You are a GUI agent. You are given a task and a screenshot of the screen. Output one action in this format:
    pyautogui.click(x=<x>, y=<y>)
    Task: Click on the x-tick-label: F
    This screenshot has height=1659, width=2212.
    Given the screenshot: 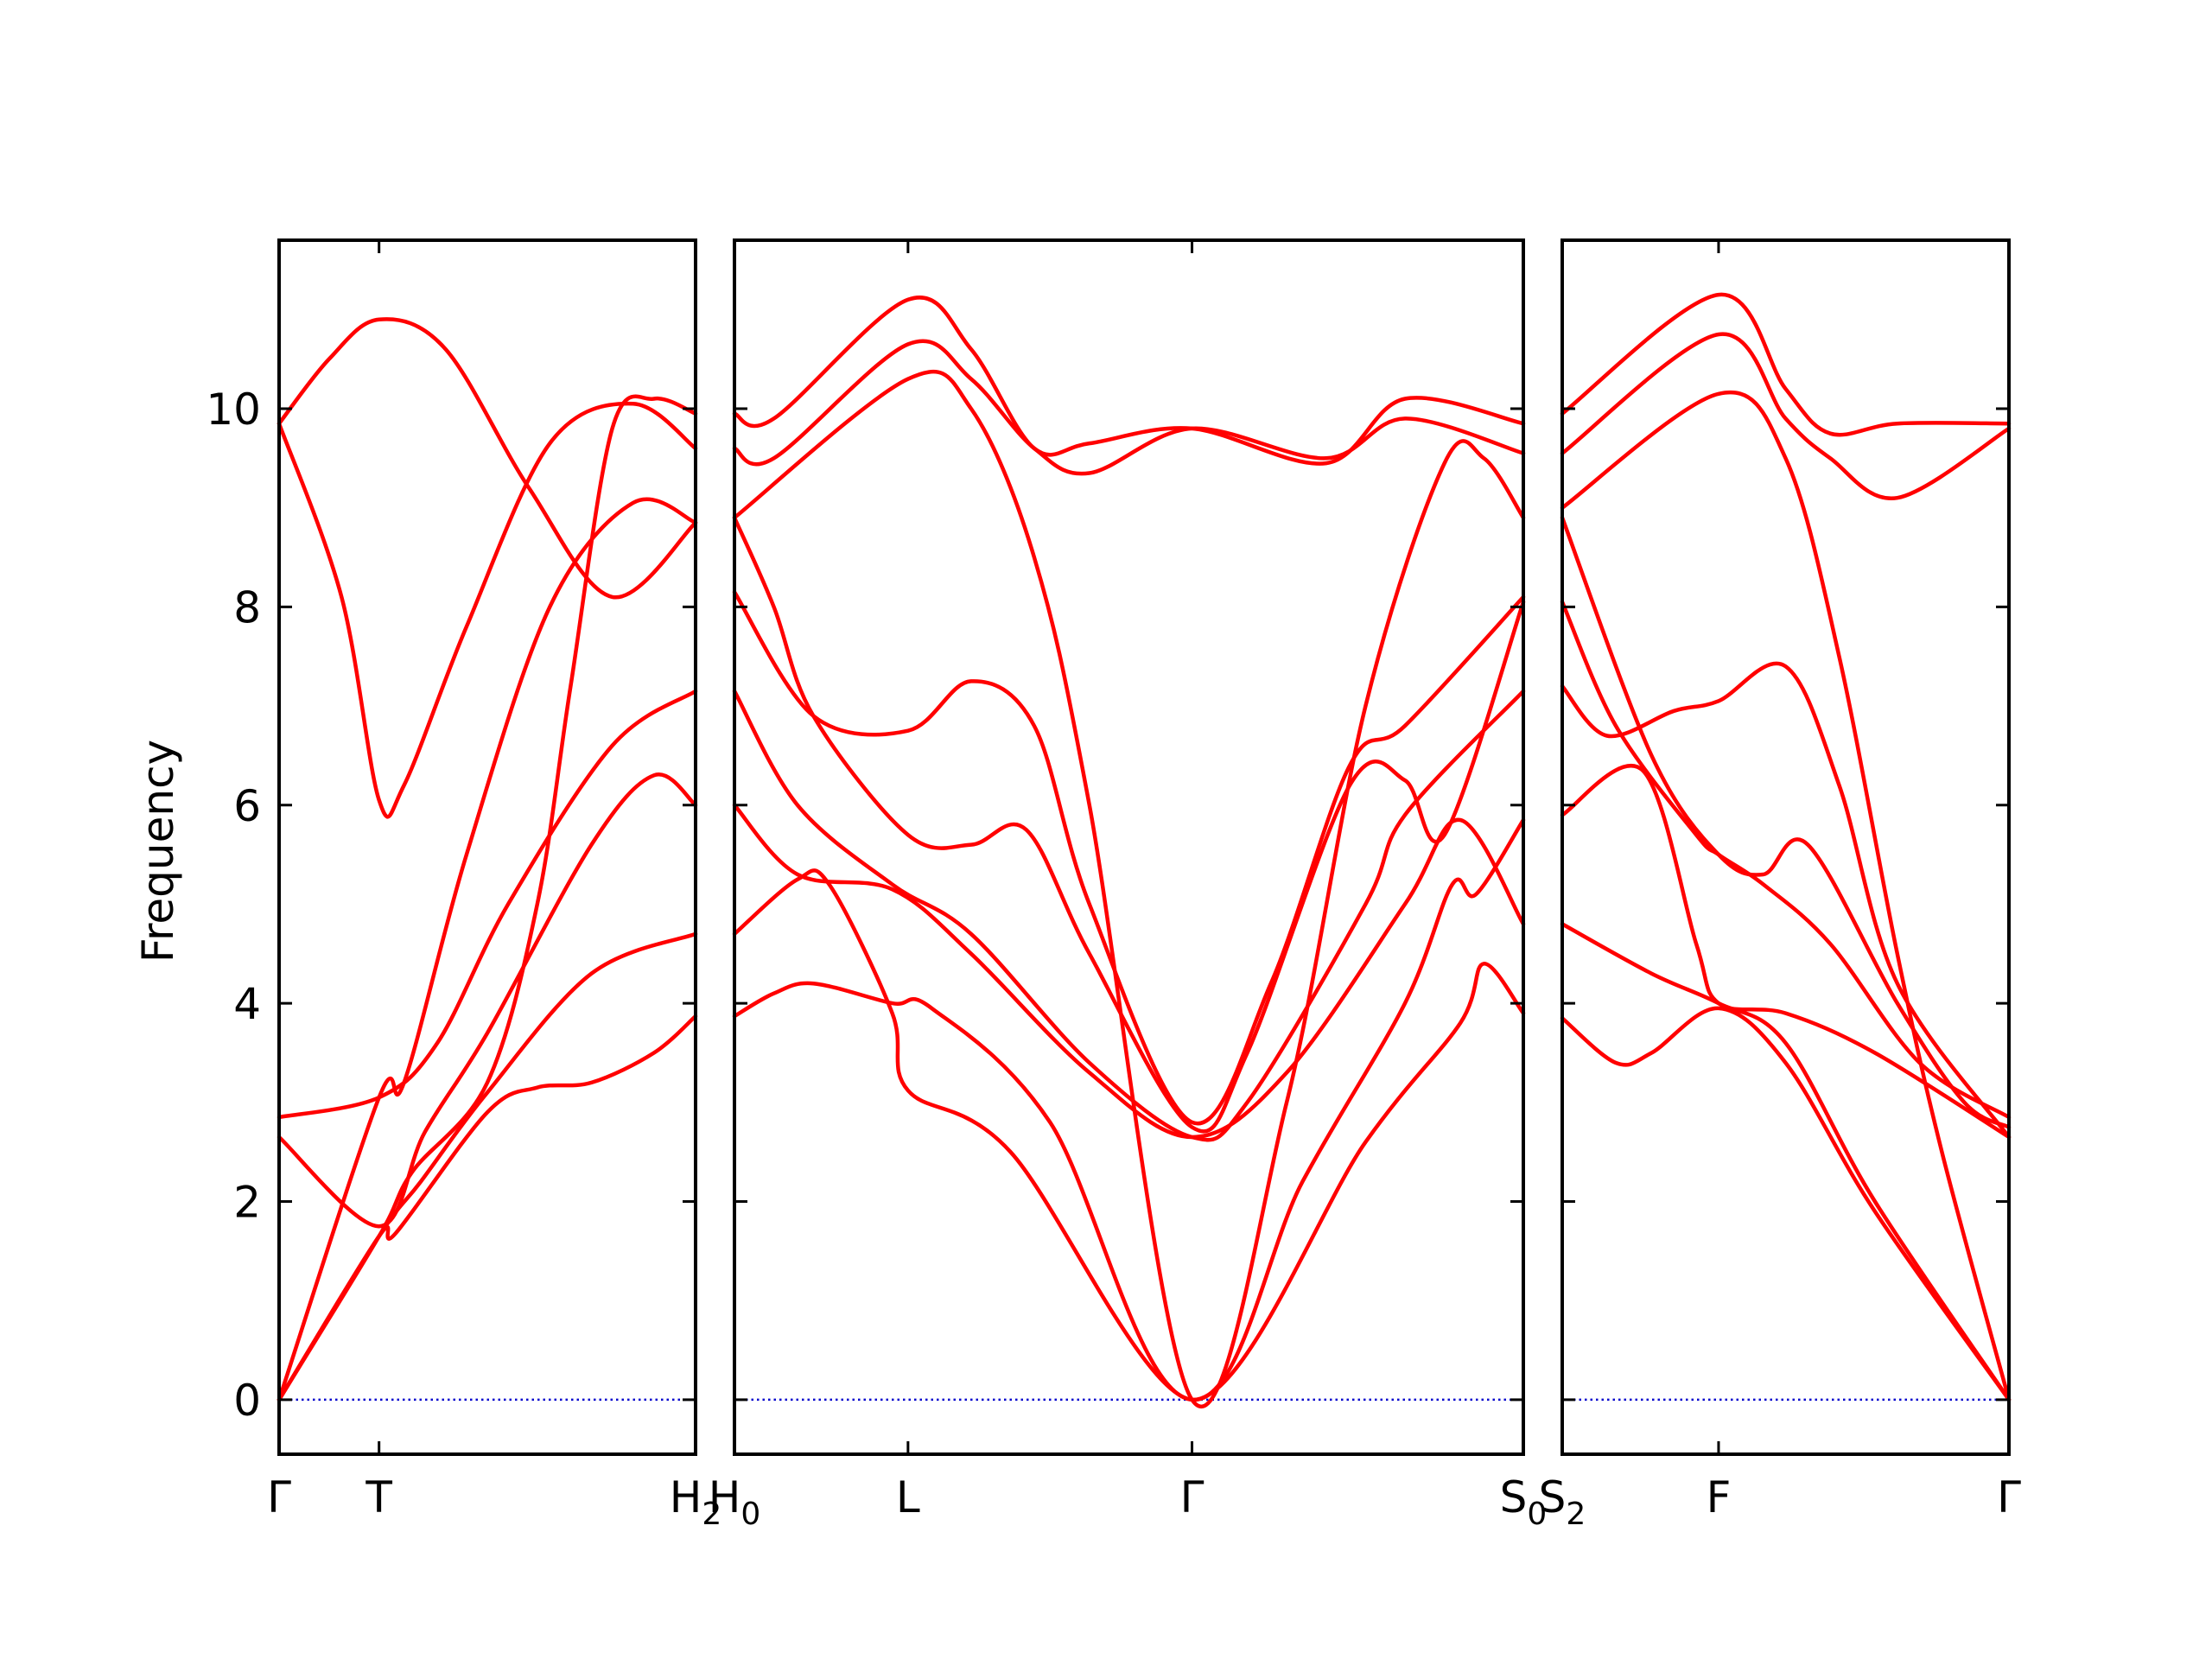 What is the action you would take?
    pyautogui.click(x=1719, y=1497)
    